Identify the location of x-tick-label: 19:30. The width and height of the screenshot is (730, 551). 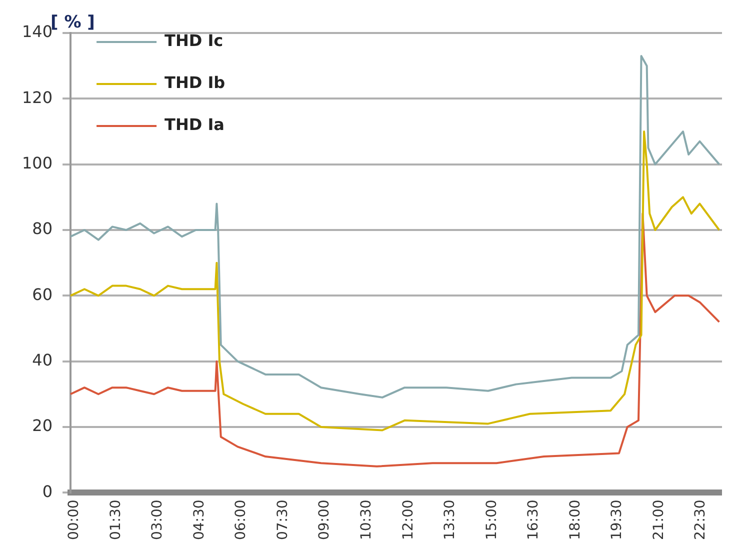
(617, 520).